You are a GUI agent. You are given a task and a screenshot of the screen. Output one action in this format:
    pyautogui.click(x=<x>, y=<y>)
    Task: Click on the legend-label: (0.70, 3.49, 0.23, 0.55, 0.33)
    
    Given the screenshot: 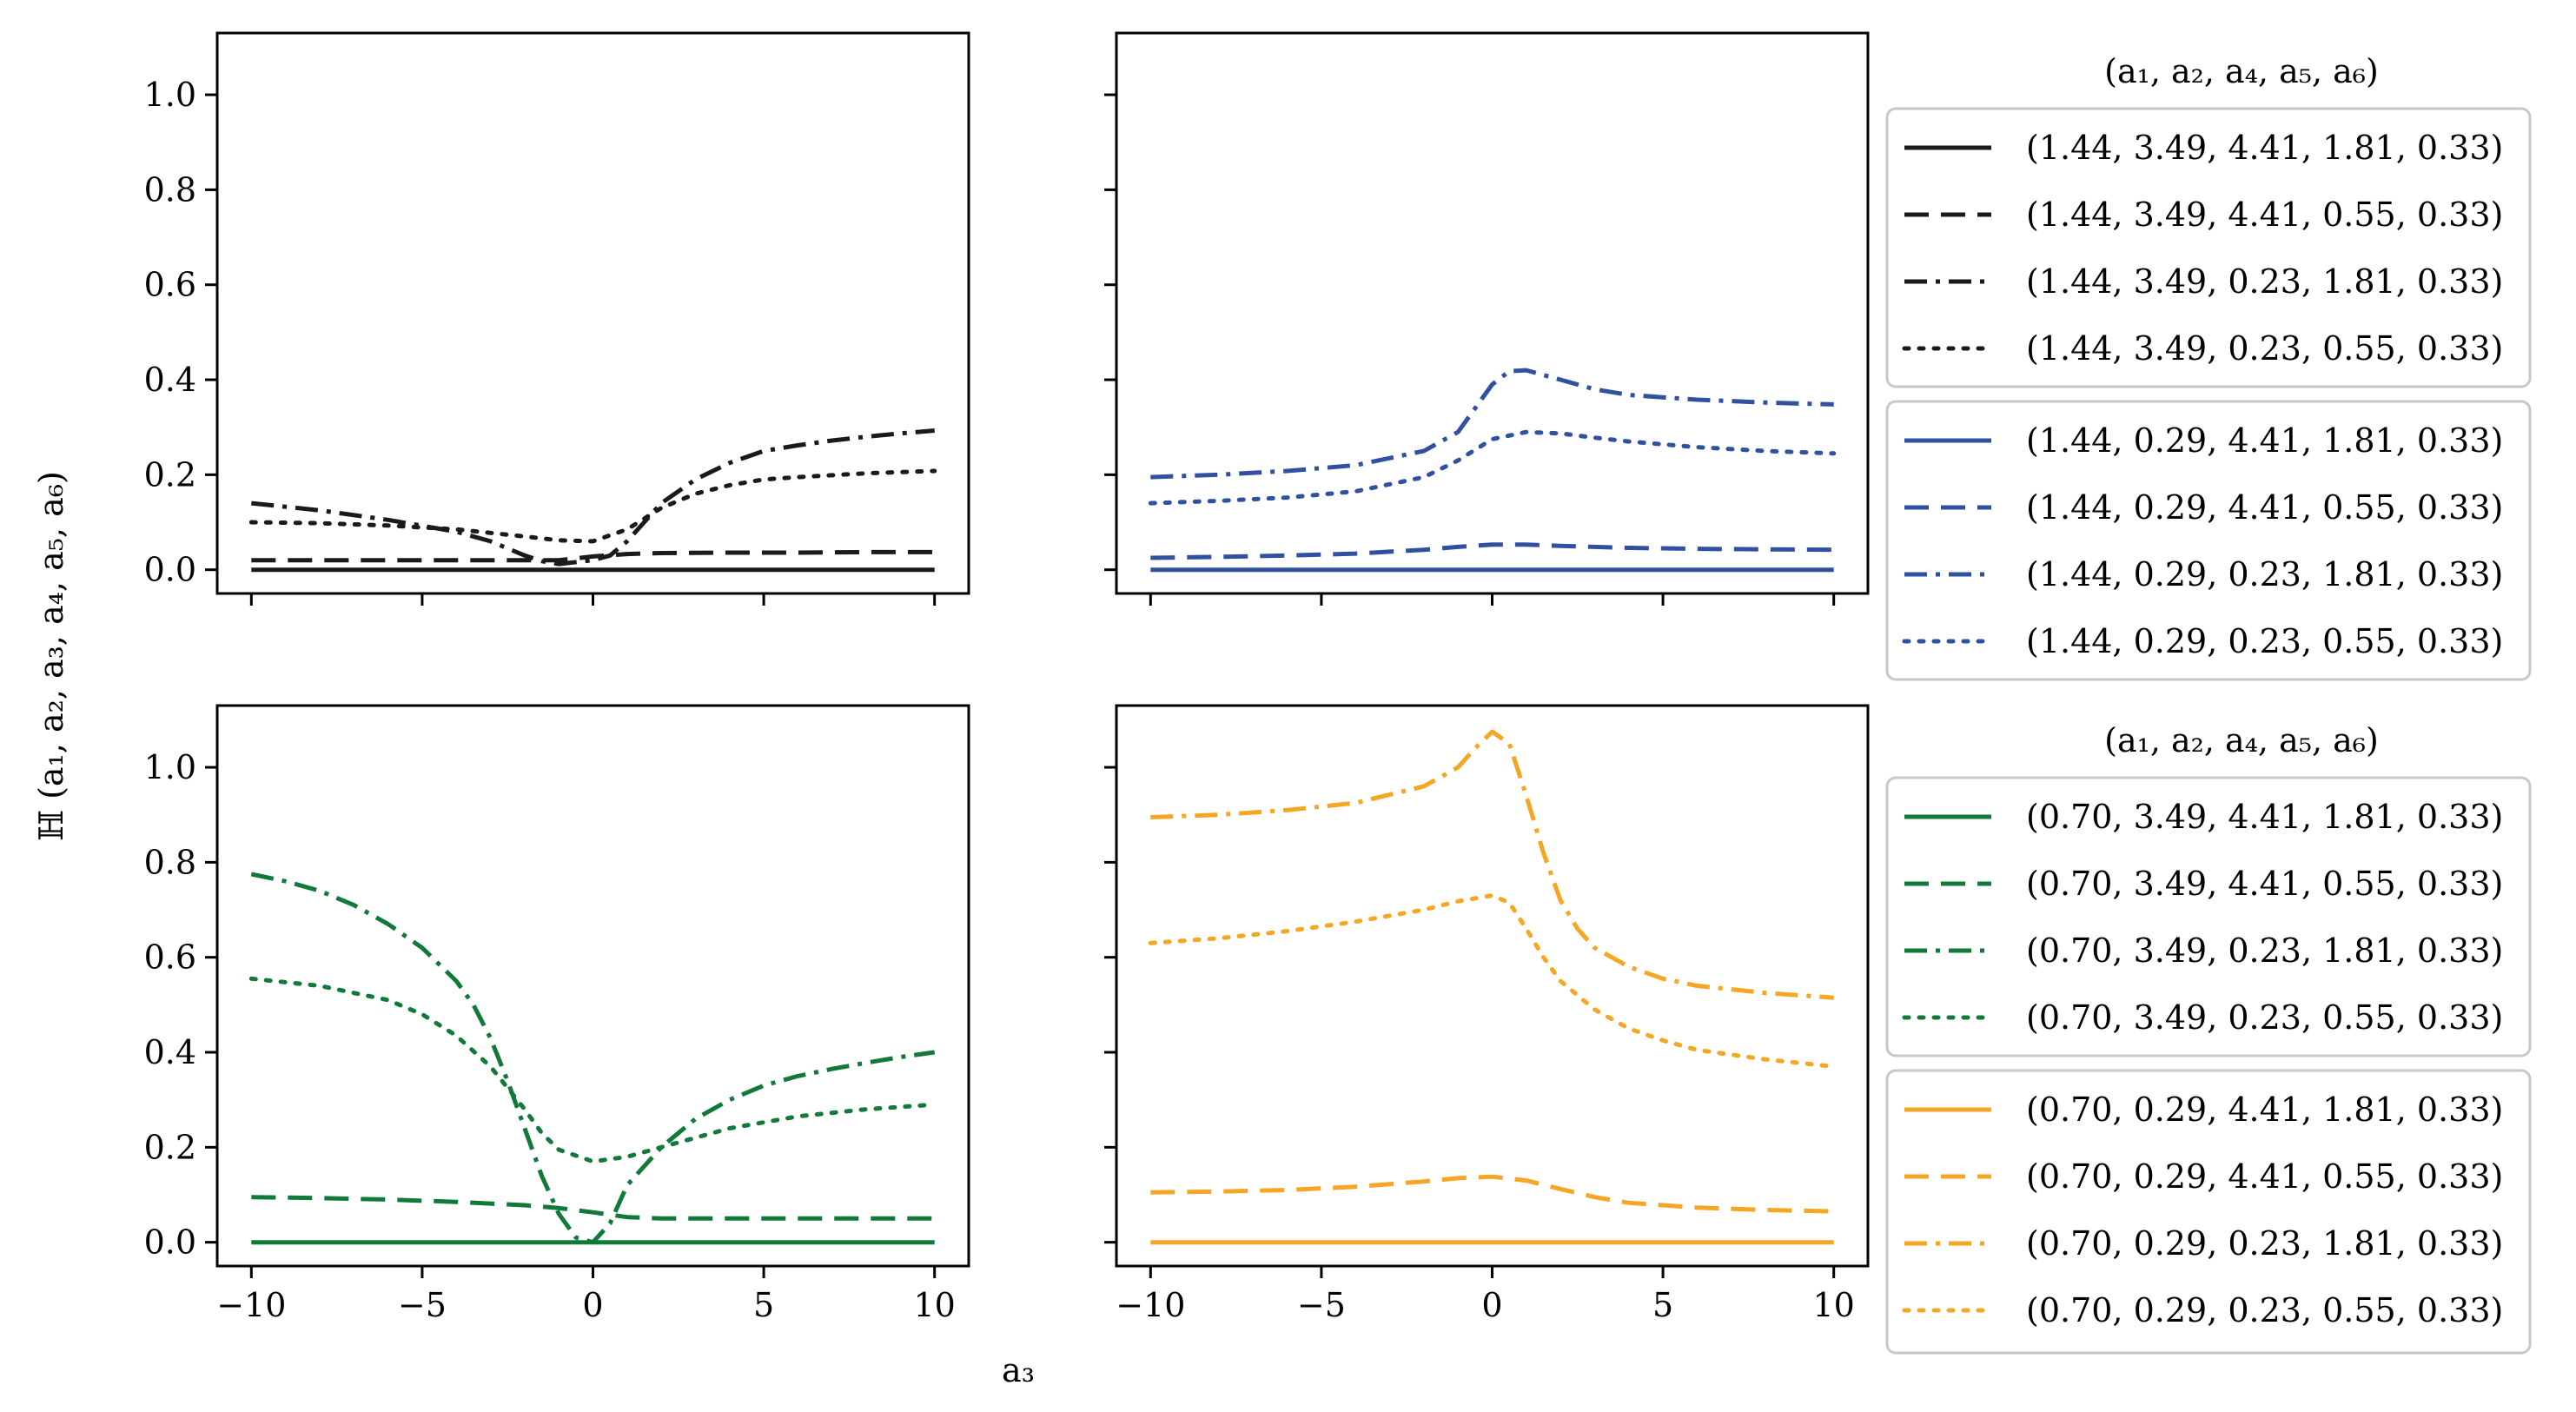 What is the action you would take?
    pyautogui.click(x=2264, y=1017)
    